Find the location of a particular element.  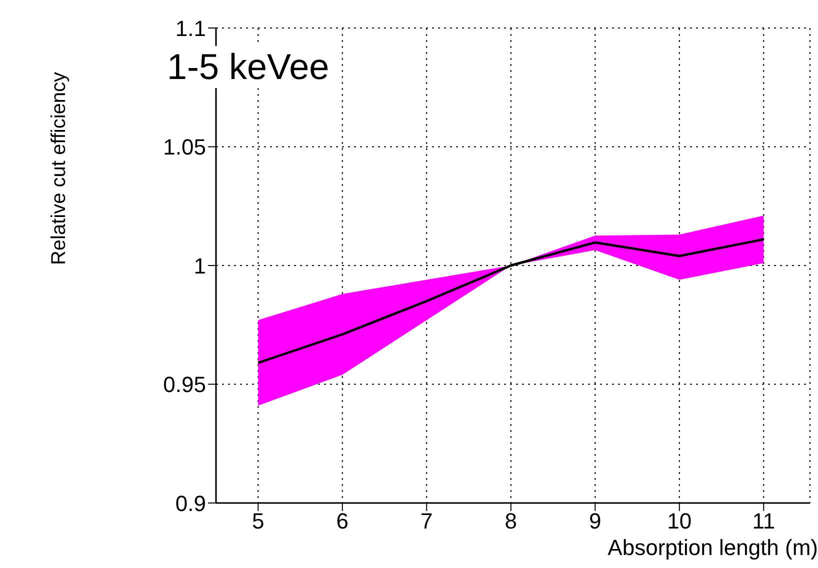

annotation: 1-5 keVee is located at coordinates (248, 67).